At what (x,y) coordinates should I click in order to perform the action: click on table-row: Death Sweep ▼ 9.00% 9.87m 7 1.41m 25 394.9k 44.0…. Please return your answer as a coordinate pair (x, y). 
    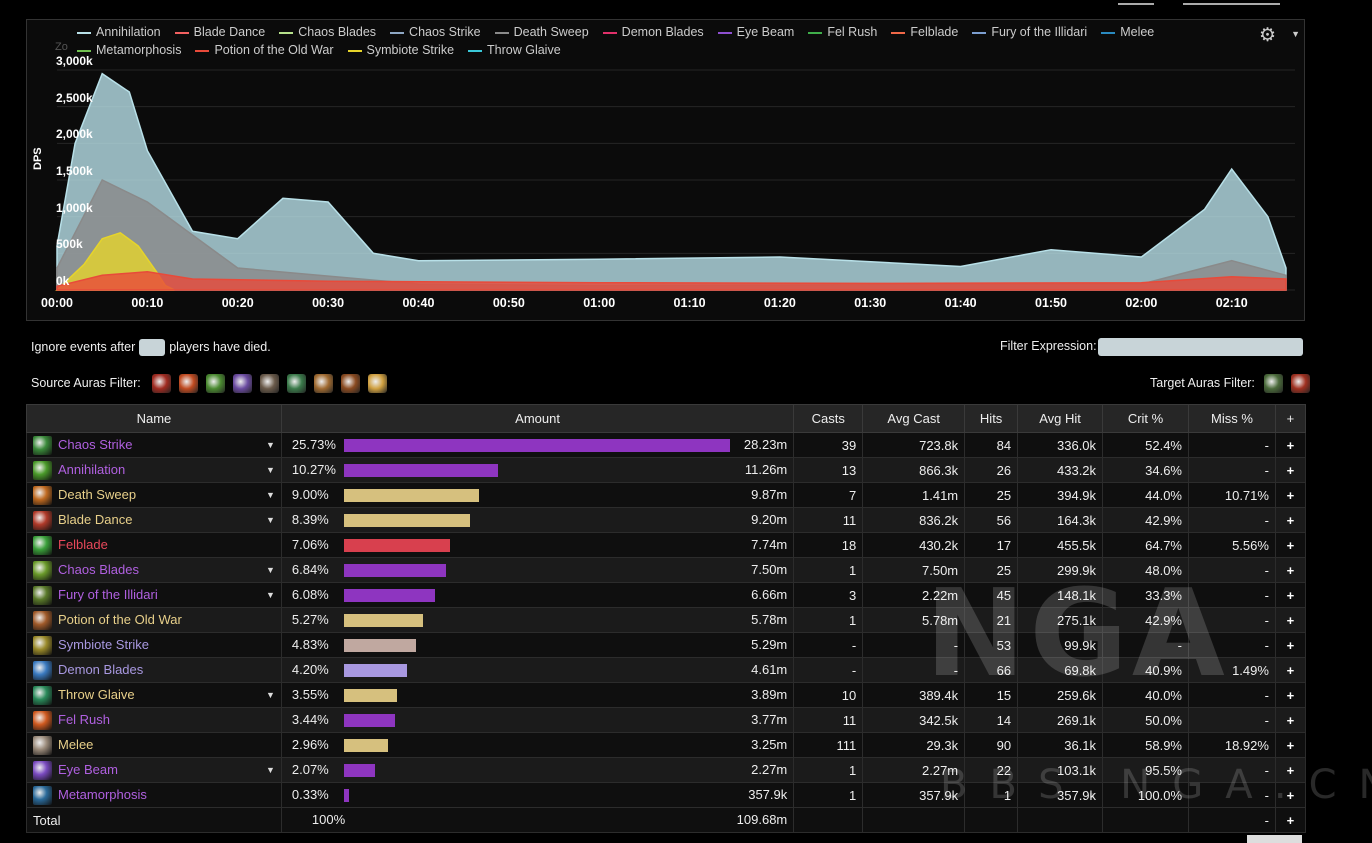
    Looking at the image, I should click on (666, 495).